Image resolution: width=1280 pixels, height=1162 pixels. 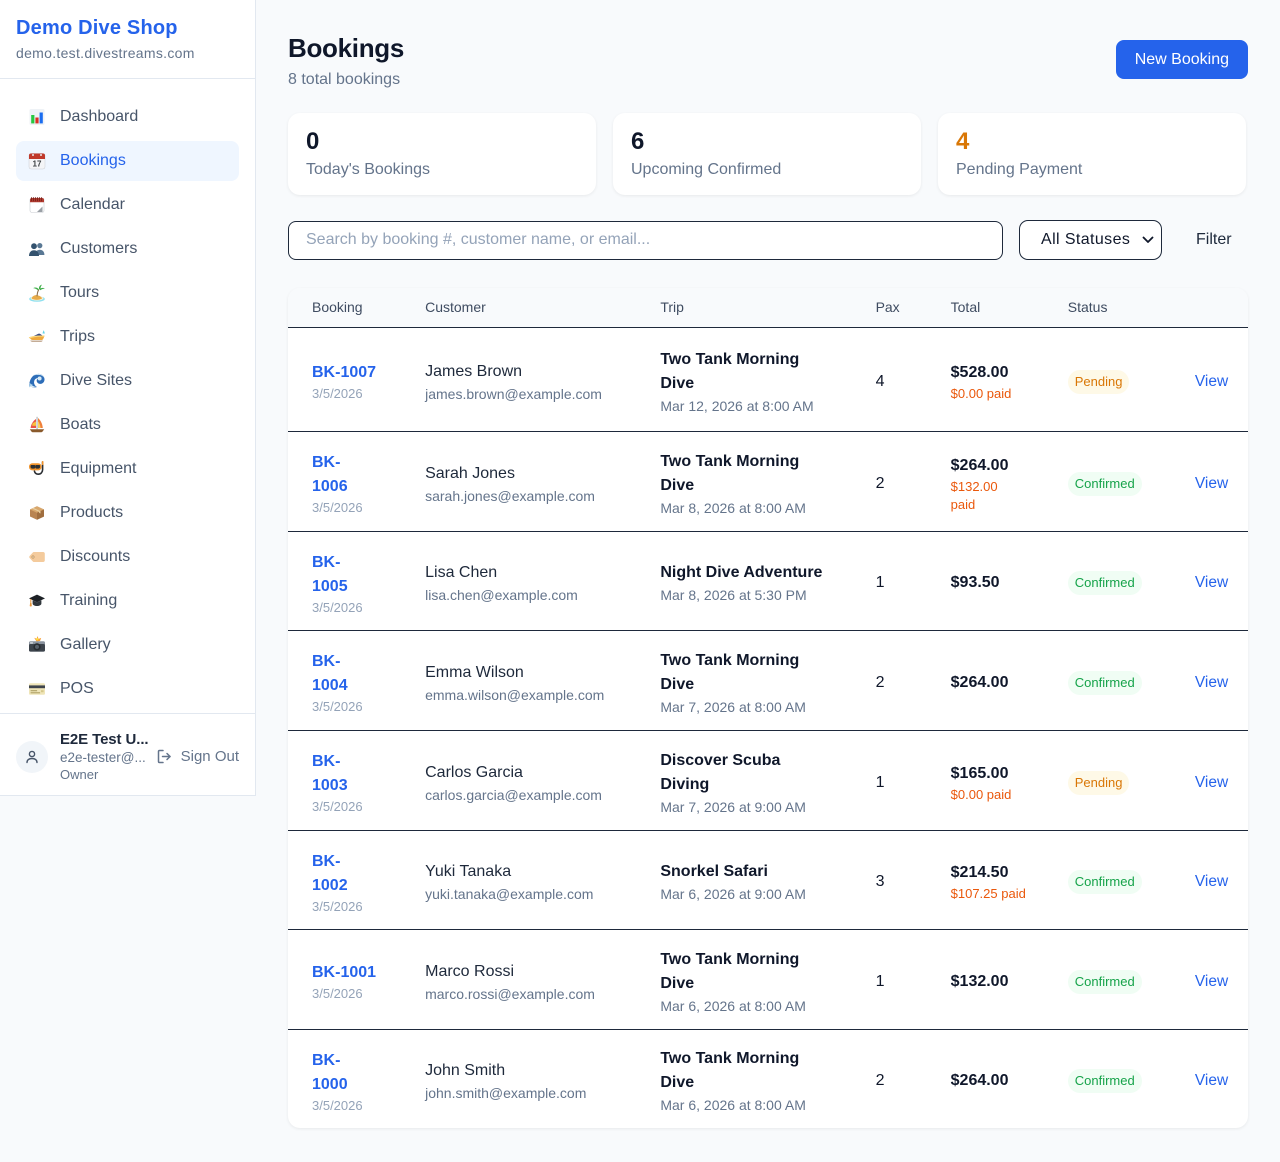 I want to click on svg-text: 17, so click(x=37, y=164).